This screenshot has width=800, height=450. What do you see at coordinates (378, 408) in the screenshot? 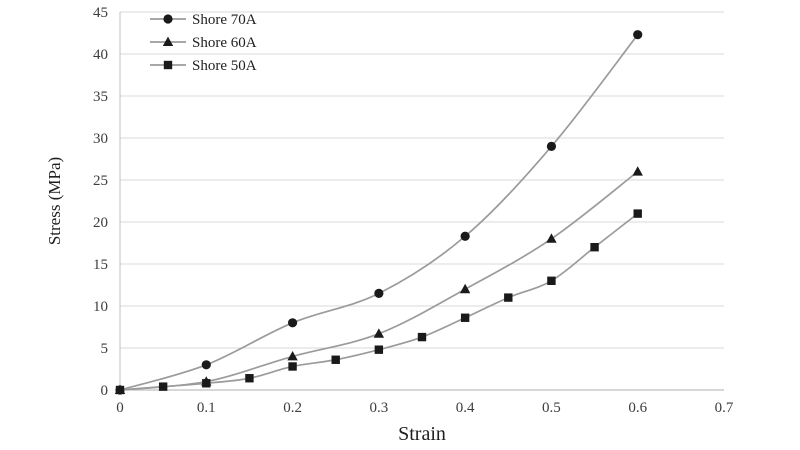
I see `x-tick-label: 0.3` at bounding box center [378, 408].